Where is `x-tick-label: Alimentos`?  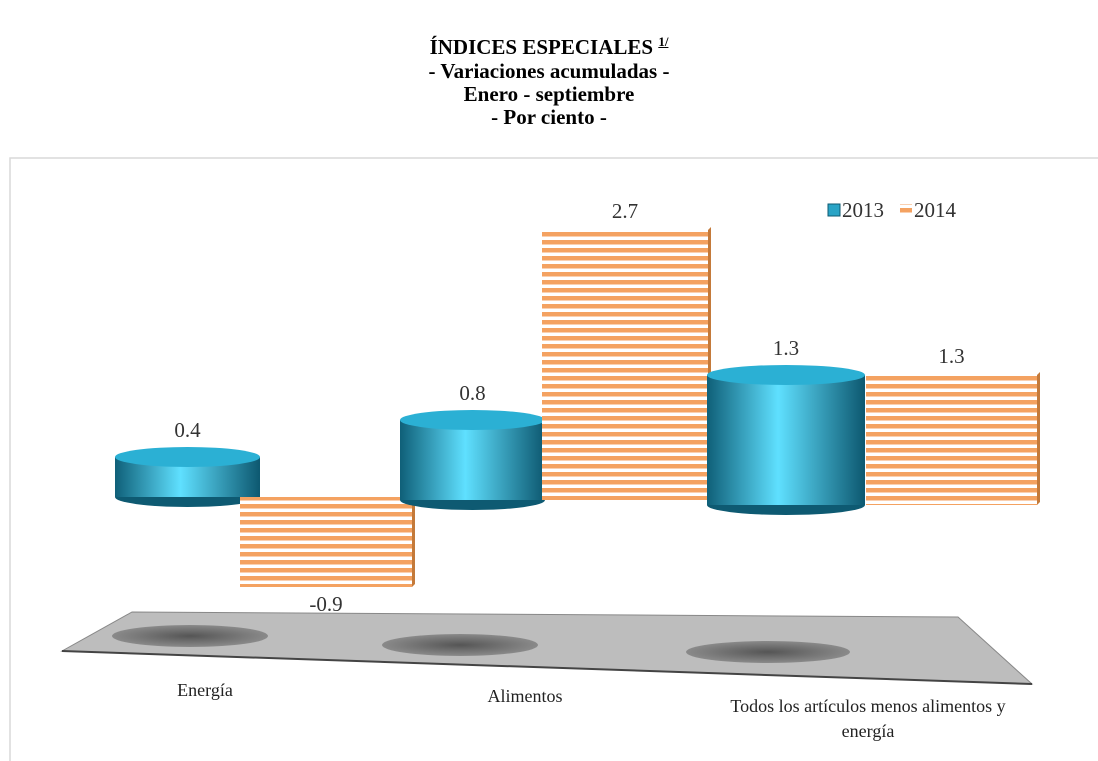
x-tick-label: Alimentos is located at coordinates (525, 696).